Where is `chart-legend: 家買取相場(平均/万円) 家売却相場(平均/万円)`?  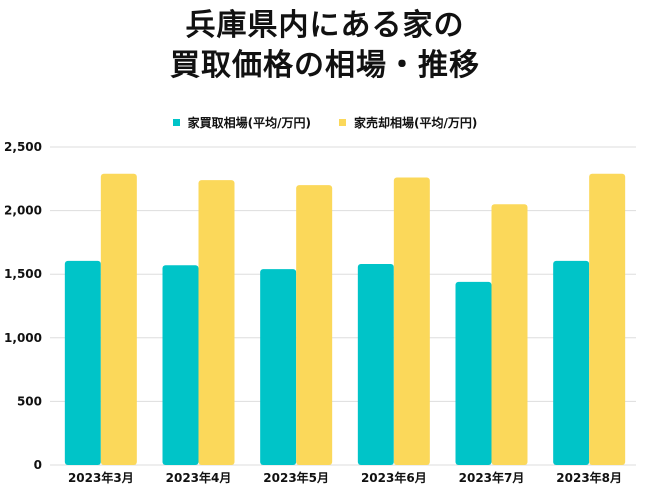
chart-legend: 家買取相場(平均/万円) 家売却相場(平均/万円) is located at coordinates (325, 122).